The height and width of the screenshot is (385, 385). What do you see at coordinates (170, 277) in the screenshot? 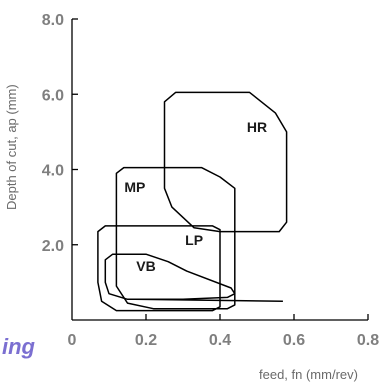
I see `region-vb-outline` at bounding box center [170, 277].